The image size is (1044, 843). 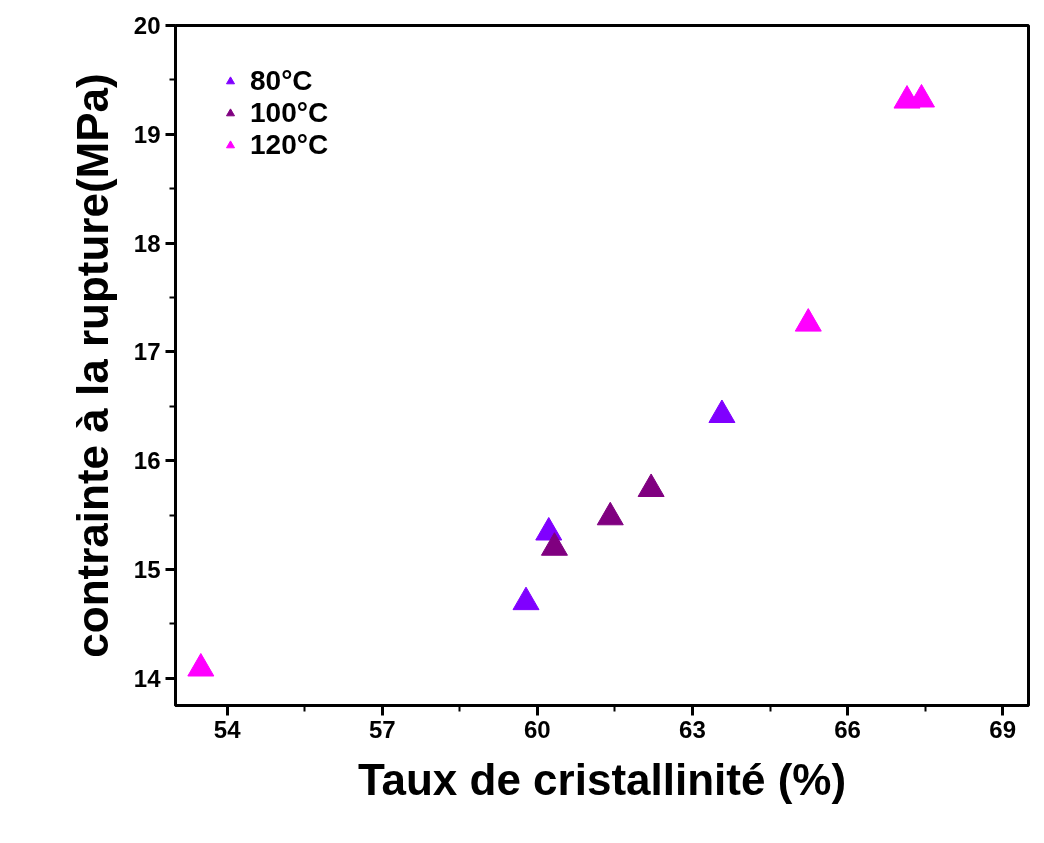 What do you see at coordinates (692, 729) in the screenshot?
I see `x-tick-label: 63` at bounding box center [692, 729].